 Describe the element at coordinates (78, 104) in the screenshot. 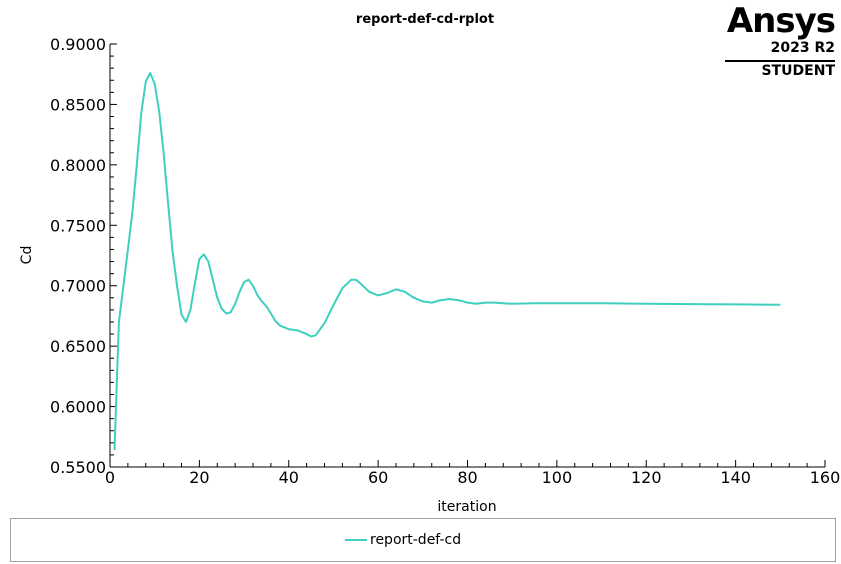

I see `y-tick-label: 0.8500` at that location.